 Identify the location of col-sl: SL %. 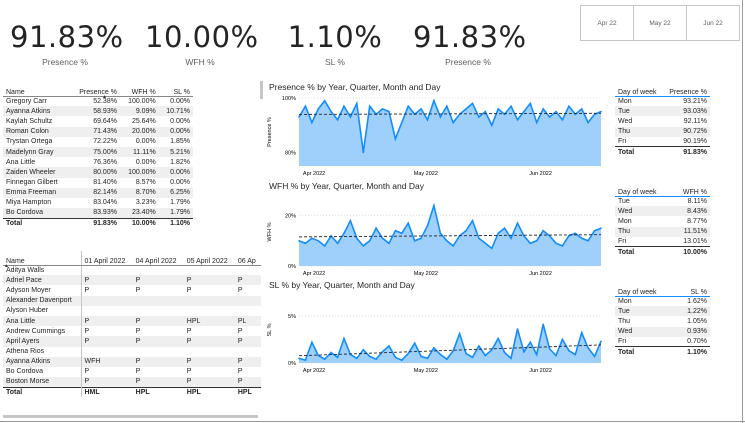
(175, 89).